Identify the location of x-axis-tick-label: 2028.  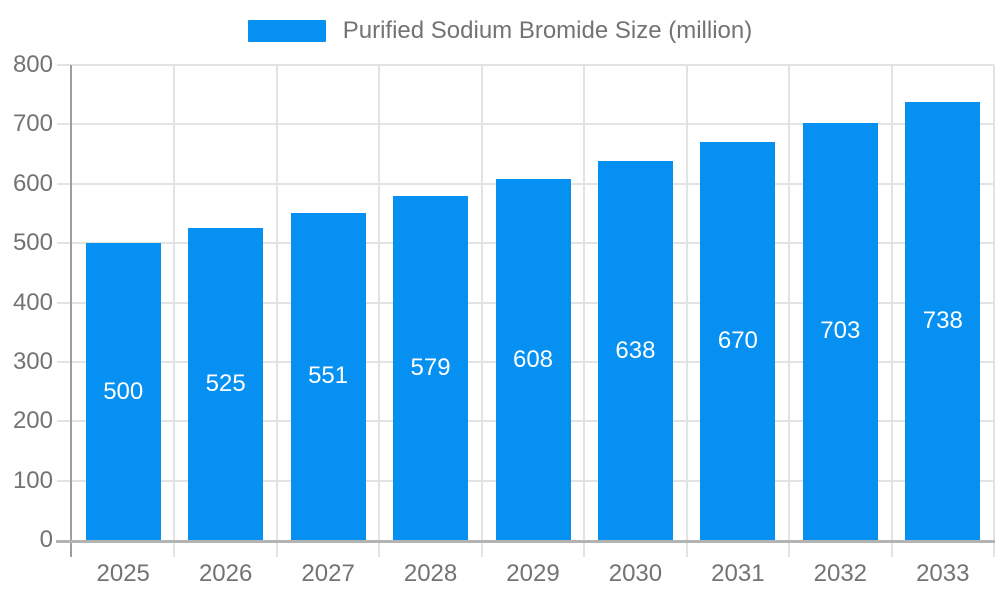
(430, 573).